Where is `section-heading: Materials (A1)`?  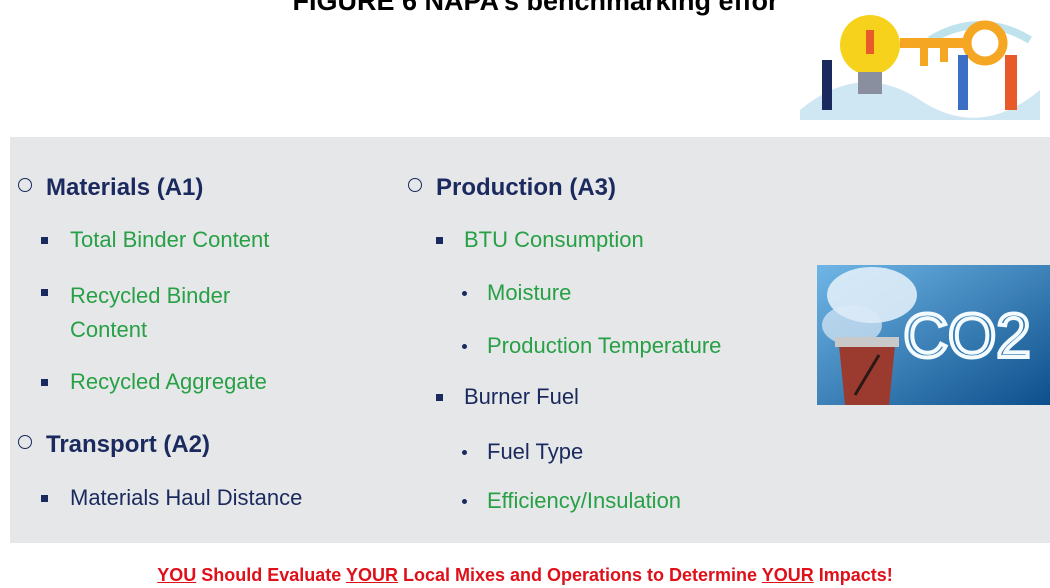
section-heading: Materials (A1) is located at coordinates (110, 188).